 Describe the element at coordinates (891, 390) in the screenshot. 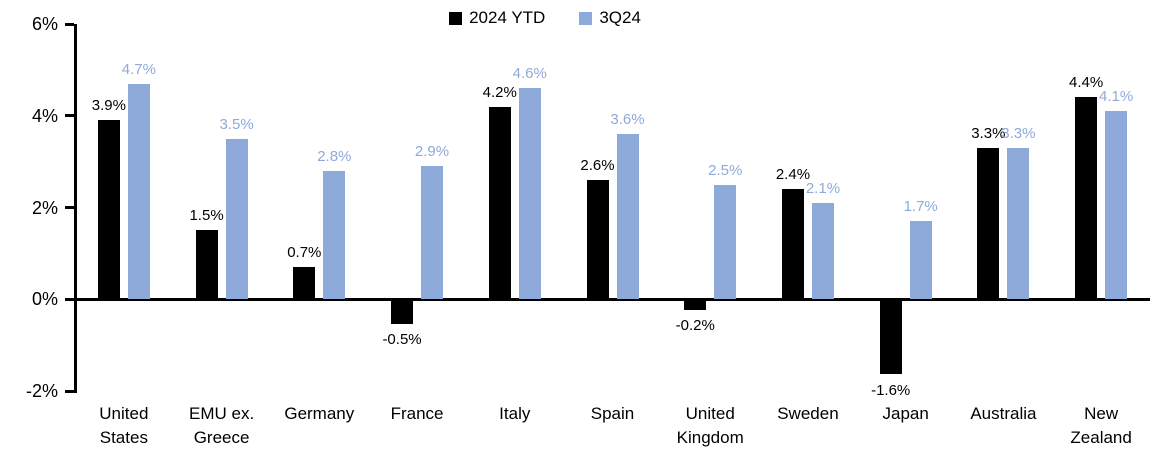

I see `data-label-2024-ytd: -1.6%` at that location.